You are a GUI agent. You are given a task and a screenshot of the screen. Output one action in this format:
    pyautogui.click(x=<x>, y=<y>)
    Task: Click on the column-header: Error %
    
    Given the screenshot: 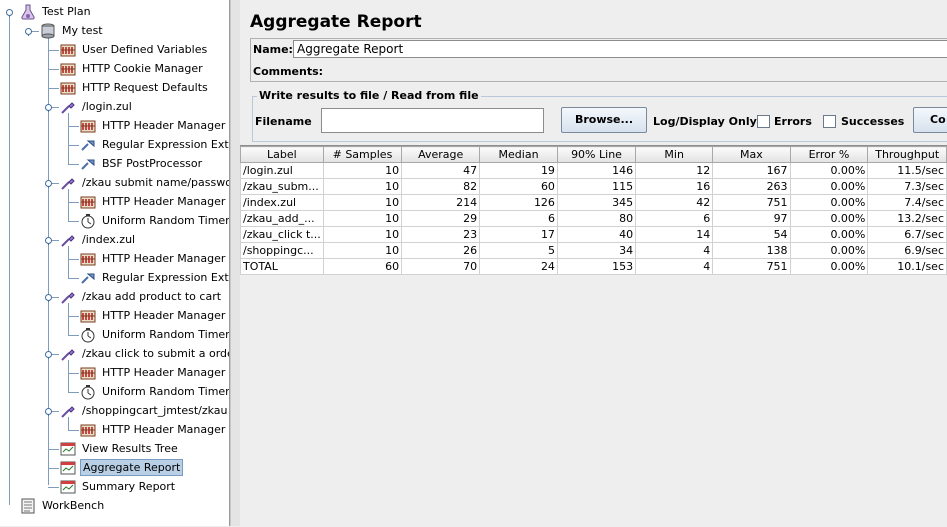 What is the action you would take?
    pyautogui.click(x=829, y=154)
    